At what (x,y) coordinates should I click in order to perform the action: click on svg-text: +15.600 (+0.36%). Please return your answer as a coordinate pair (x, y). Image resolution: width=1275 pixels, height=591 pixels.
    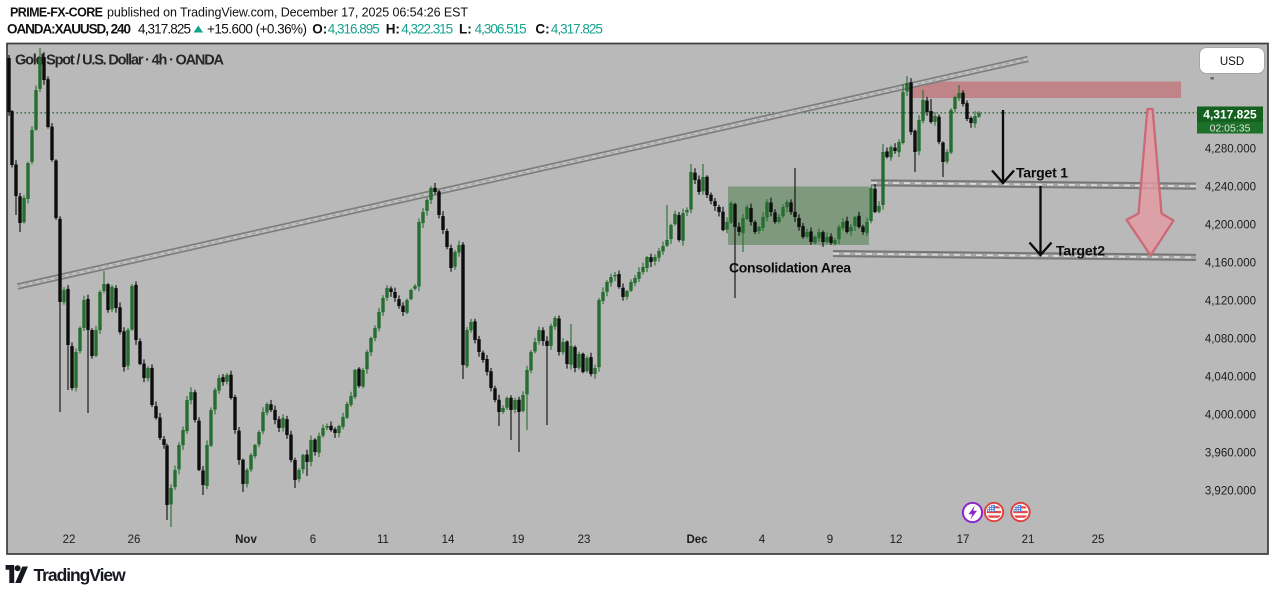
    Looking at the image, I should click on (257, 29).